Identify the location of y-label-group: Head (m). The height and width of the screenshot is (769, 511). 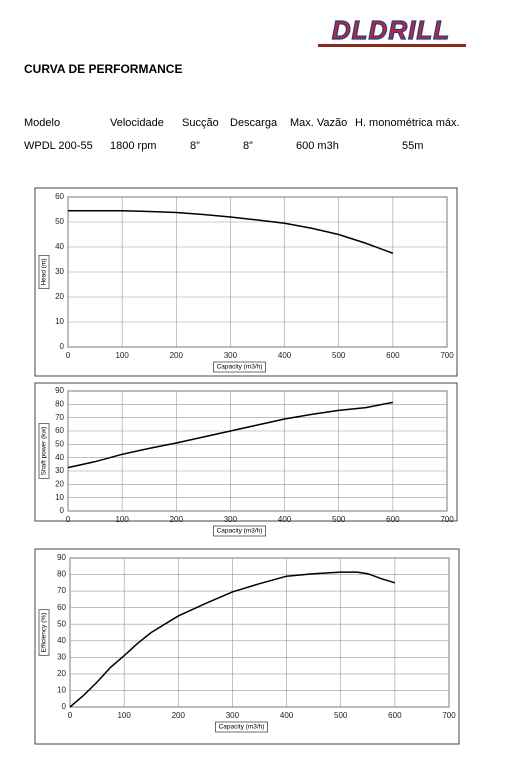
(44, 272).